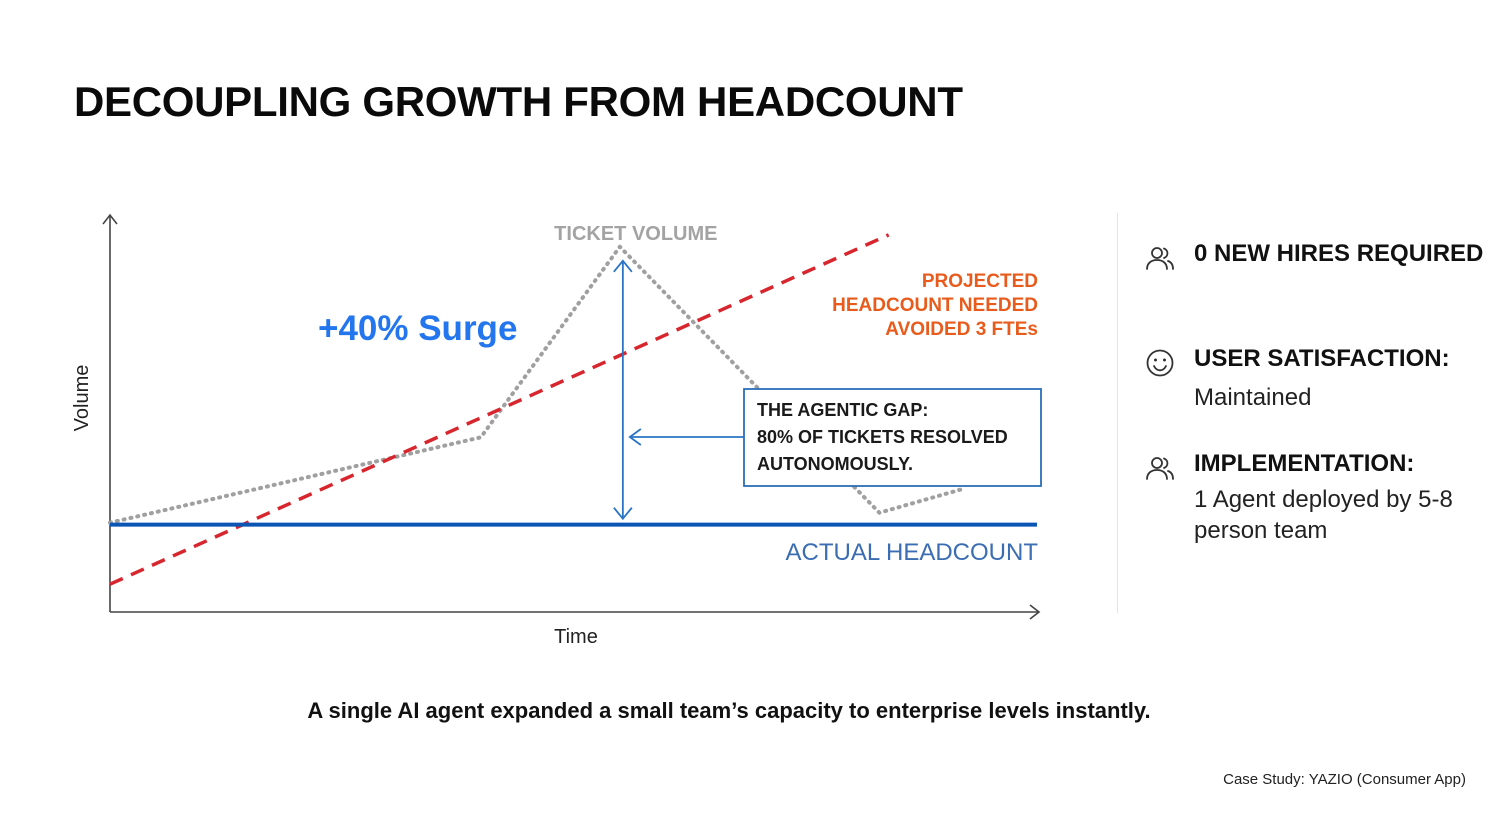  I want to click on projected-label-line-2: AVOIDED 3 FTEs, so click(961, 329).